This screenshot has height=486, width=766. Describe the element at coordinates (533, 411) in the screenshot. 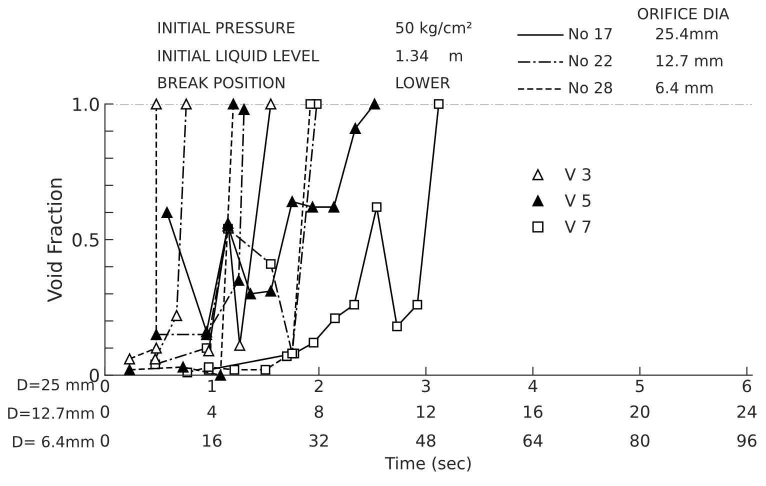

I see `x2-tick-label: 16` at that location.